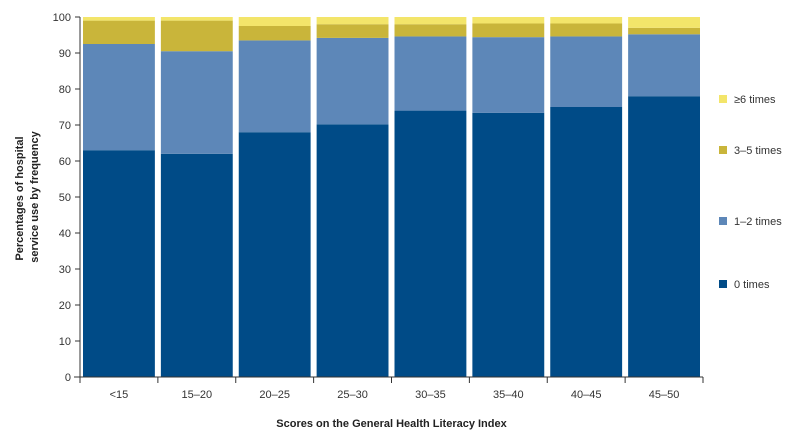 The image size is (790, 437). What do you see at coordinates (352, 395) in the screenshot?
I see `x-tick-label: 25–30` at bounding box center [352, 395].